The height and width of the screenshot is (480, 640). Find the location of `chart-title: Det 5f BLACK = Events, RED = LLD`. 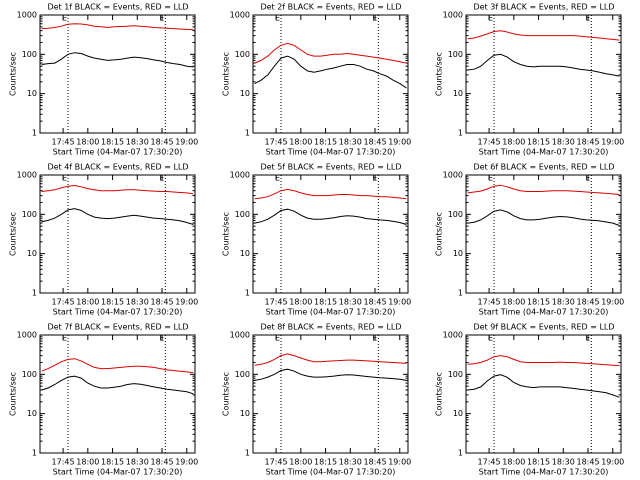

chart-title: Det 5f BLACK = Events, RED = LLD is located at coordinates (330, 167).